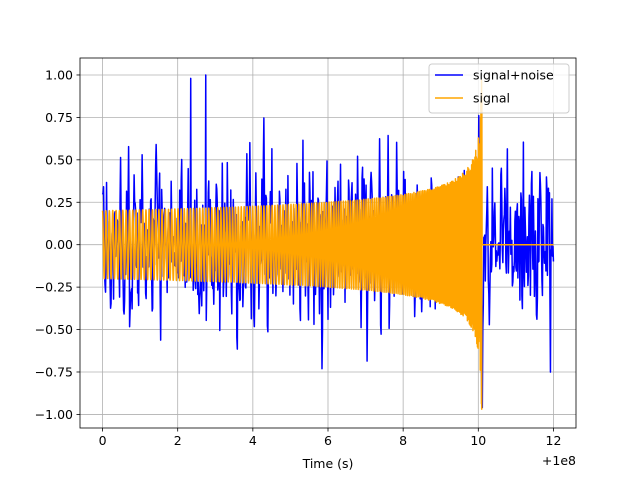 The width and height of the screenshot is (640, 480). What do you see at coordinates (54, 329) in the screenshot?
I see `y-tick-label: −0.50` at bounding box center [54, 329].